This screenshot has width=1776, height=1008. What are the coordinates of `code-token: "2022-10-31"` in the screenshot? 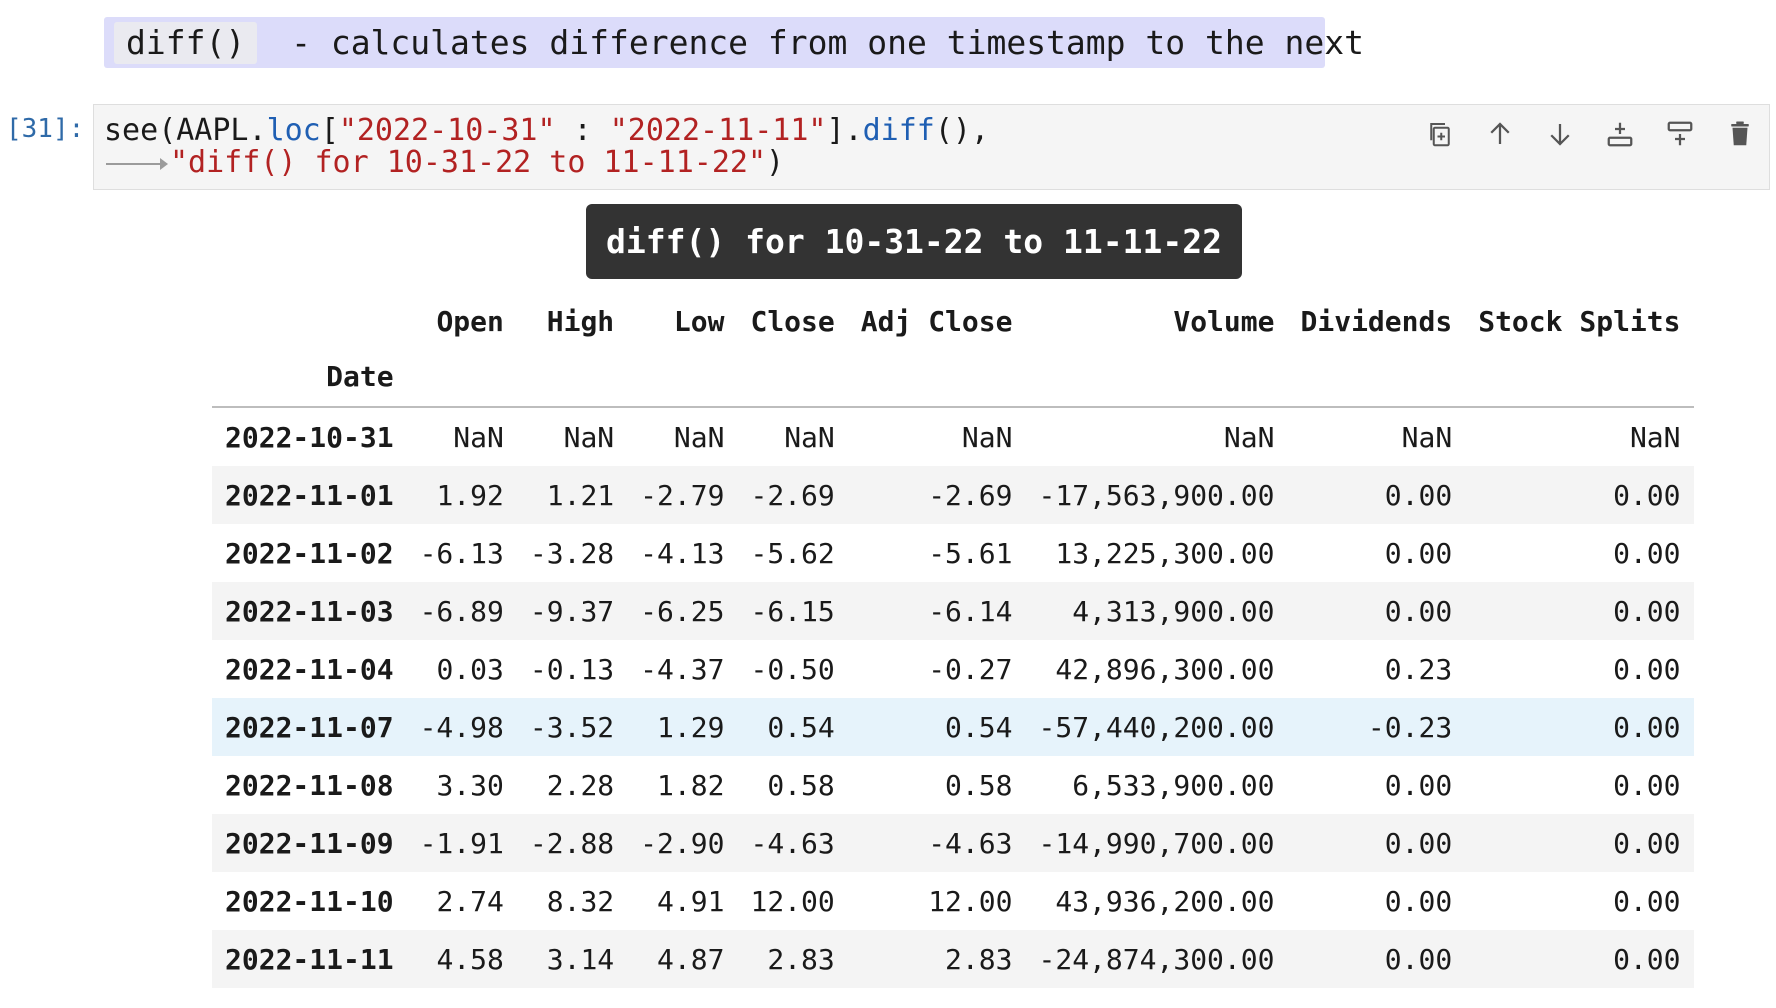 It's located at (447, 130).